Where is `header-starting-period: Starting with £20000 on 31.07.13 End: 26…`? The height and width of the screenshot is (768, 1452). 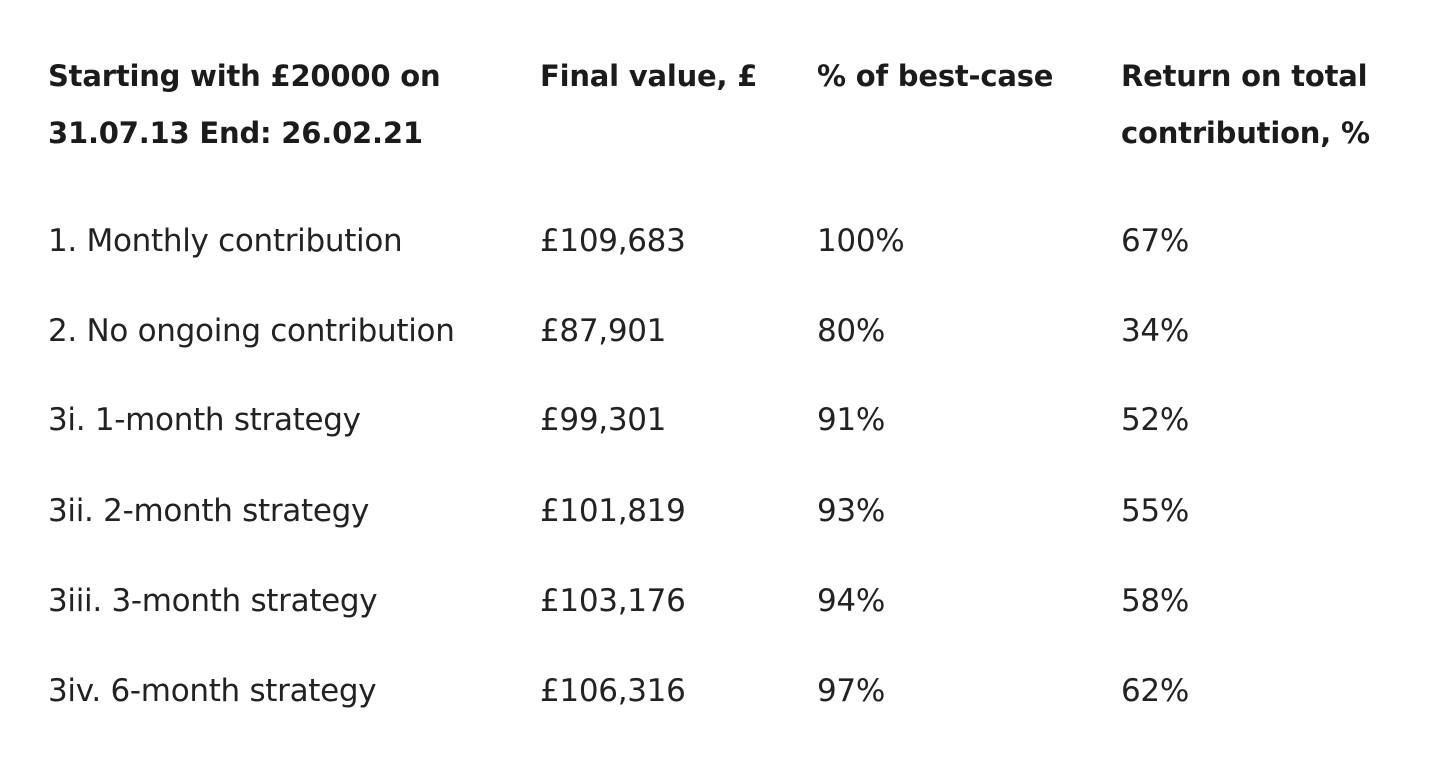
header-starting-period: Starting with £20000 on 31.07.13 End: 26… is located at coordinates (244, 104).